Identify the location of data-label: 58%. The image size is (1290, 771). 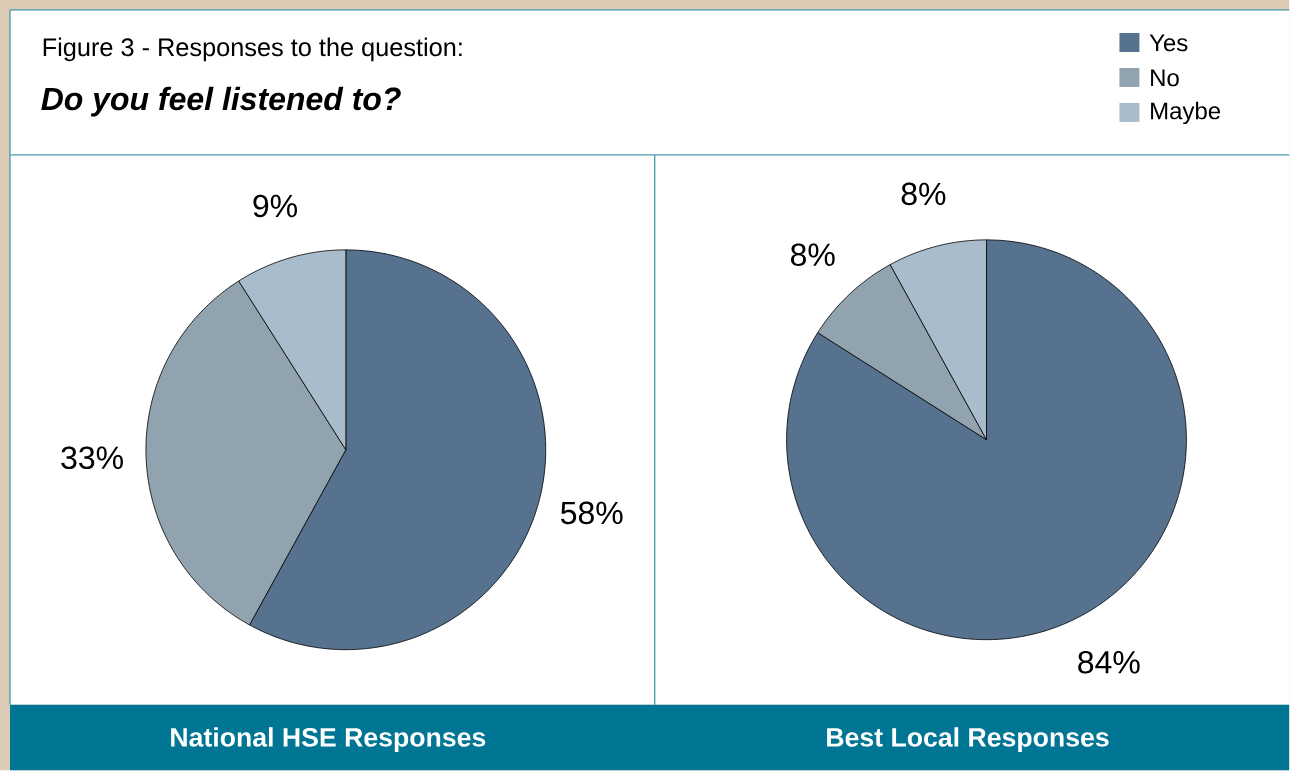
(591, 513).